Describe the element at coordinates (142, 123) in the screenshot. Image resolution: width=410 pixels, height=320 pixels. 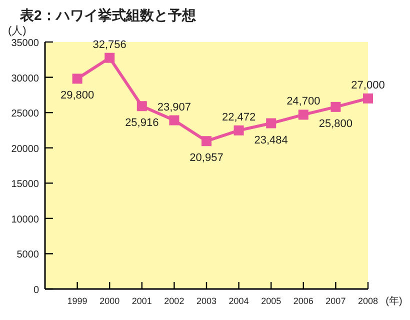
I see `data-label: 25,916` at that location.